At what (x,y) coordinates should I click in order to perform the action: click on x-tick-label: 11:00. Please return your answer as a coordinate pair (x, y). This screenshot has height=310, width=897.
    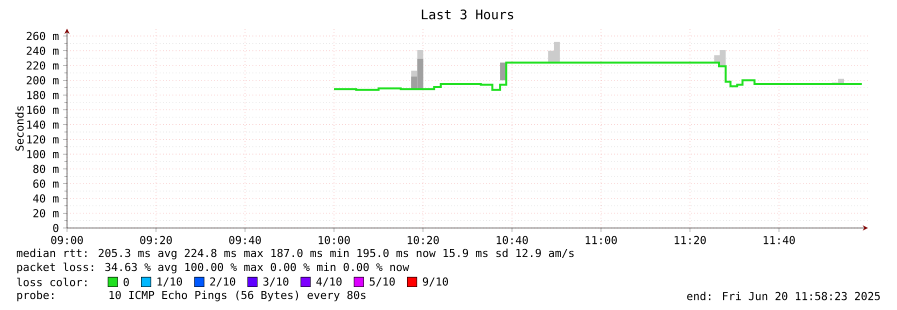
    Looking at the image, I should click on (601, 240).